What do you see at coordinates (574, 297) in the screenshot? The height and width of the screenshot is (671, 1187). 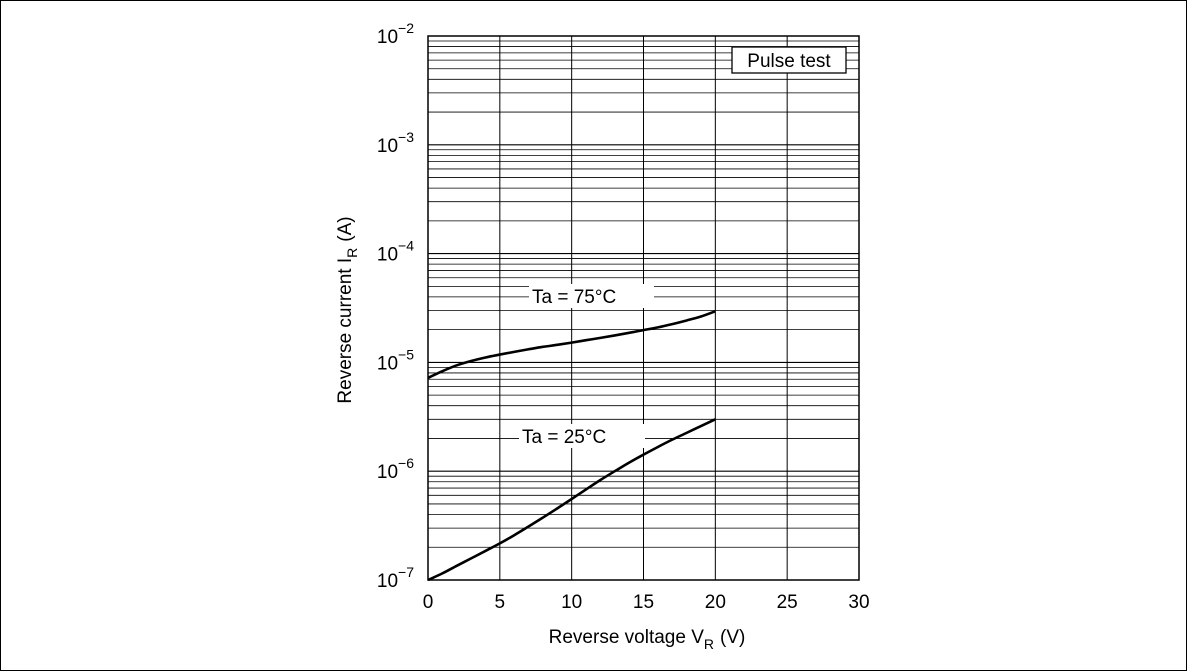 I see `series-label-75: Ta = 75°C` at bounding box center [574, 297].